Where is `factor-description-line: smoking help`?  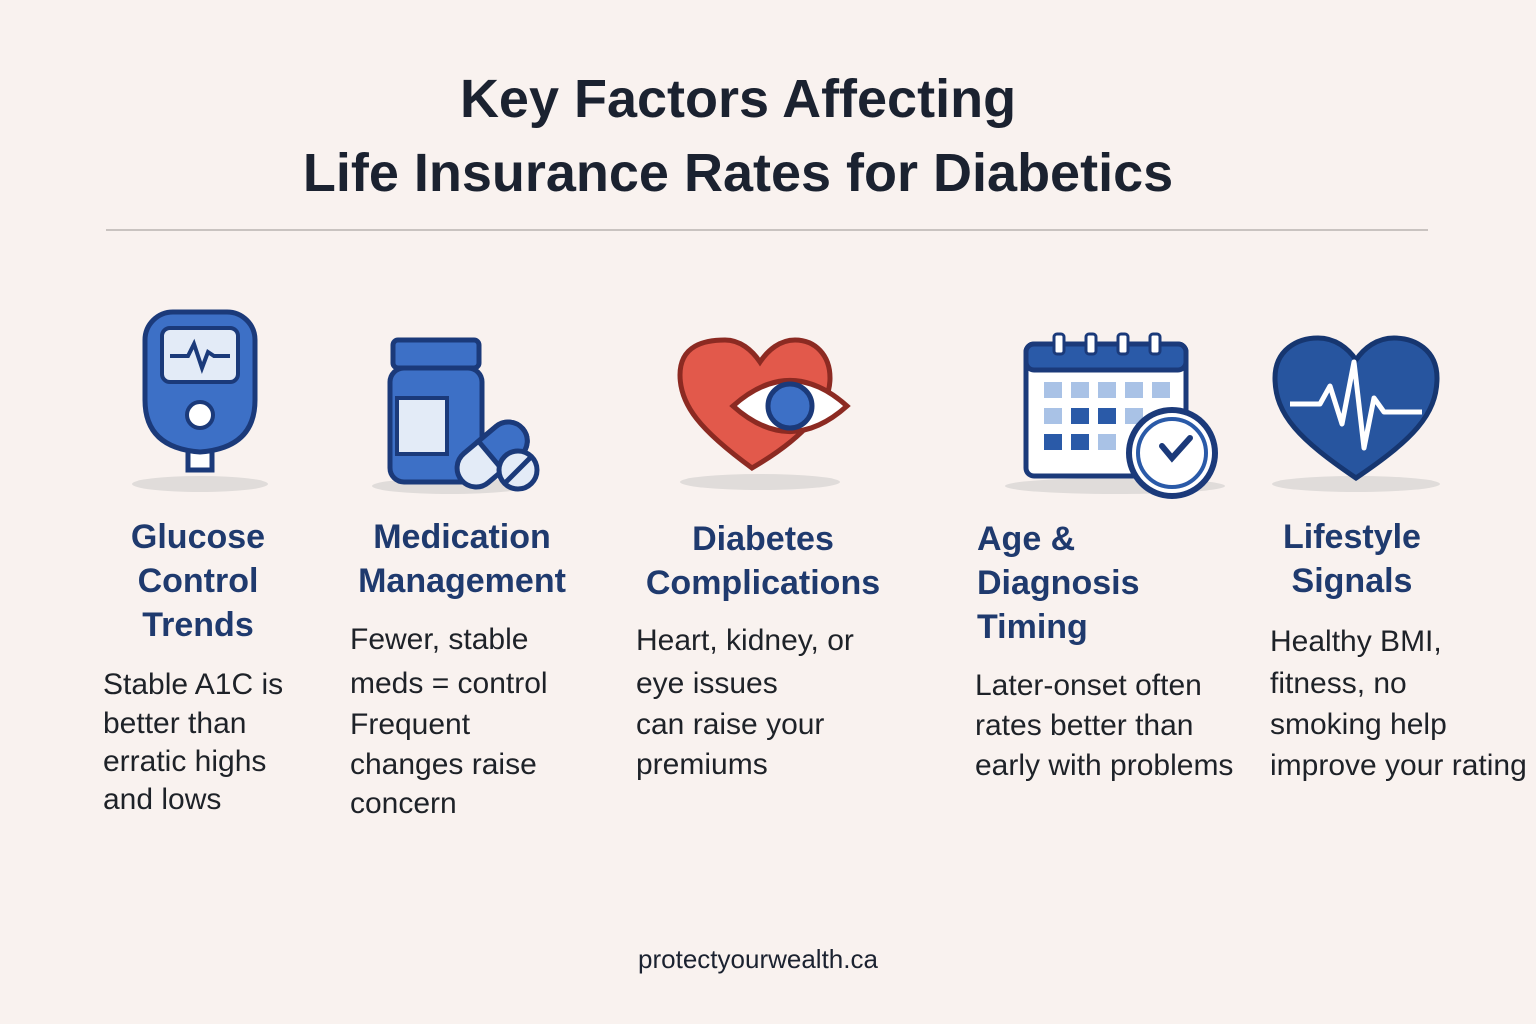
factor-description-line: smoking help is located at coordinates (1358, 724).